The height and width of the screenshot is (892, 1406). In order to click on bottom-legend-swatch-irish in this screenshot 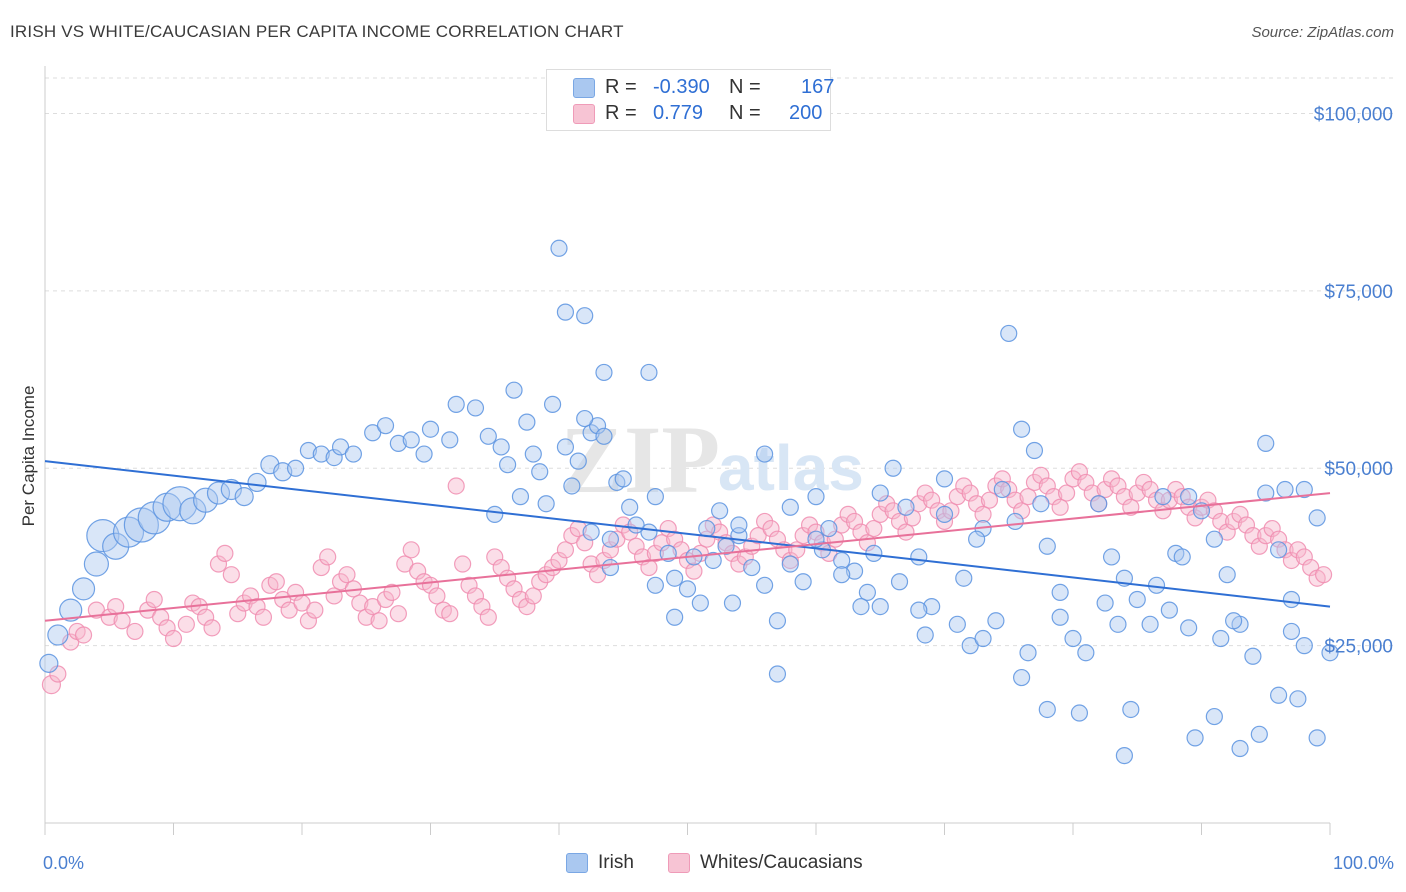, I will do `click(577, 863)`.